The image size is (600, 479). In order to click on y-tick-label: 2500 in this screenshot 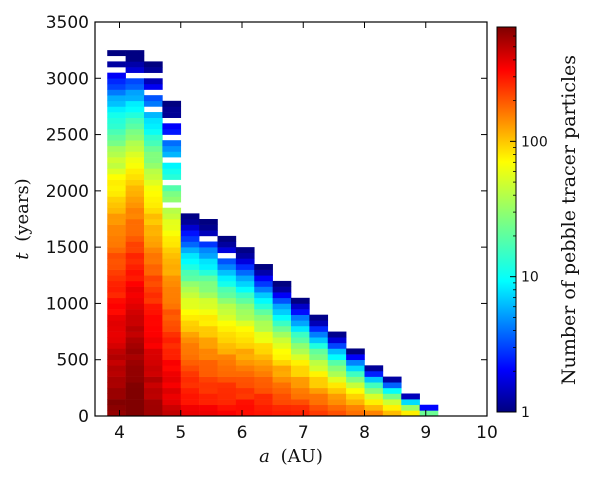, I will do `click(67, 136)`.